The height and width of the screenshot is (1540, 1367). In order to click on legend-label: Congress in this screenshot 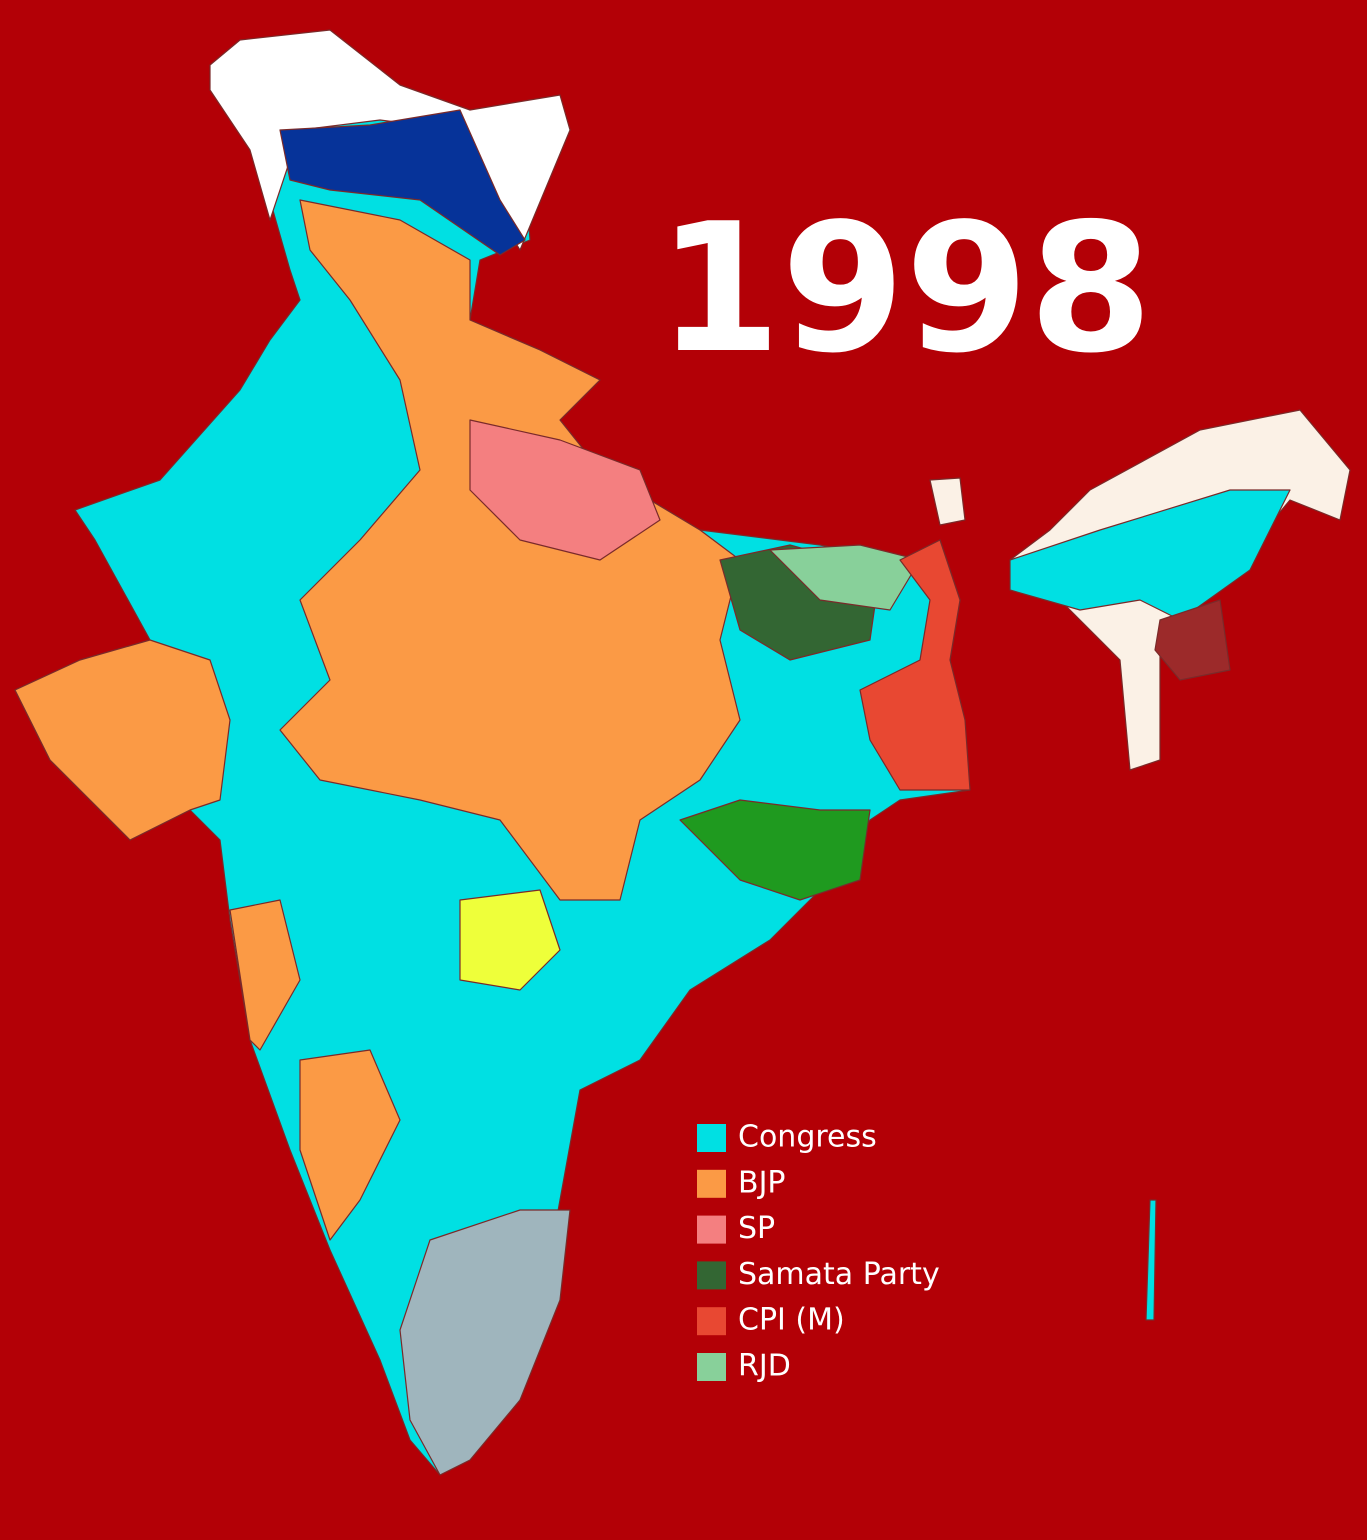, I will do `click(807, 1137)`.